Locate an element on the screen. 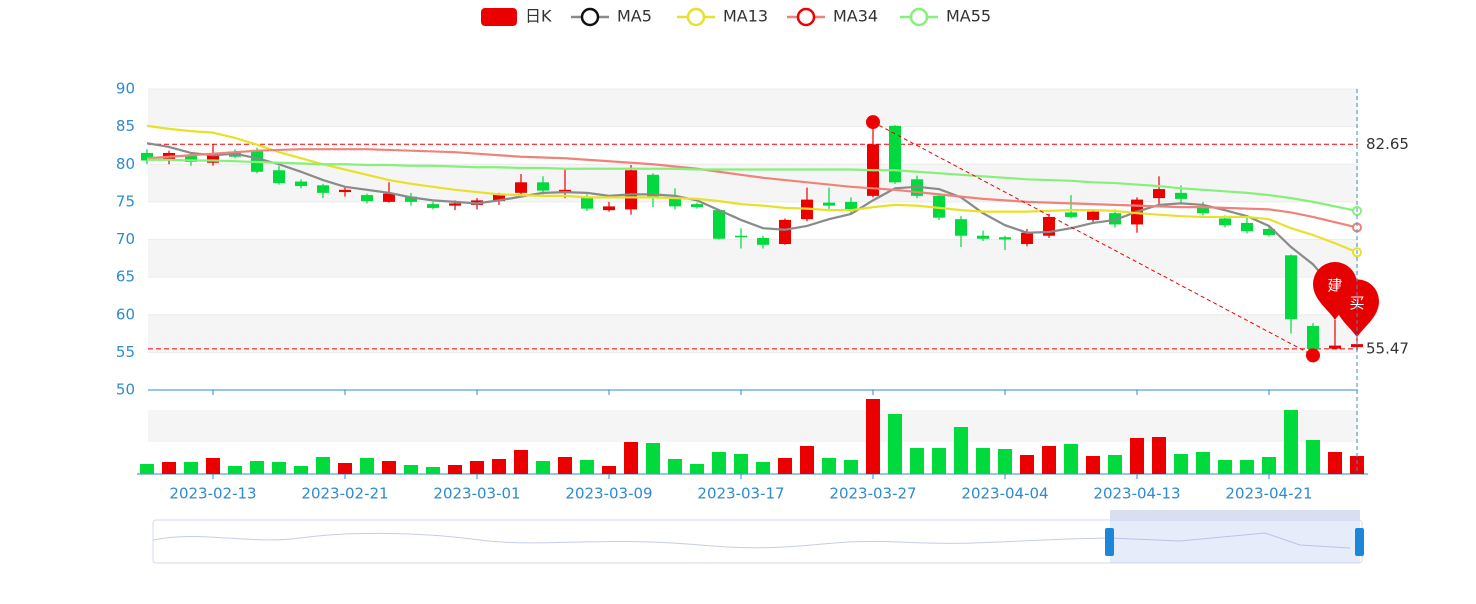 The width and height of the screenshot is (1476, 604). legend-label: MA13 is located at coordinates (745, 16).